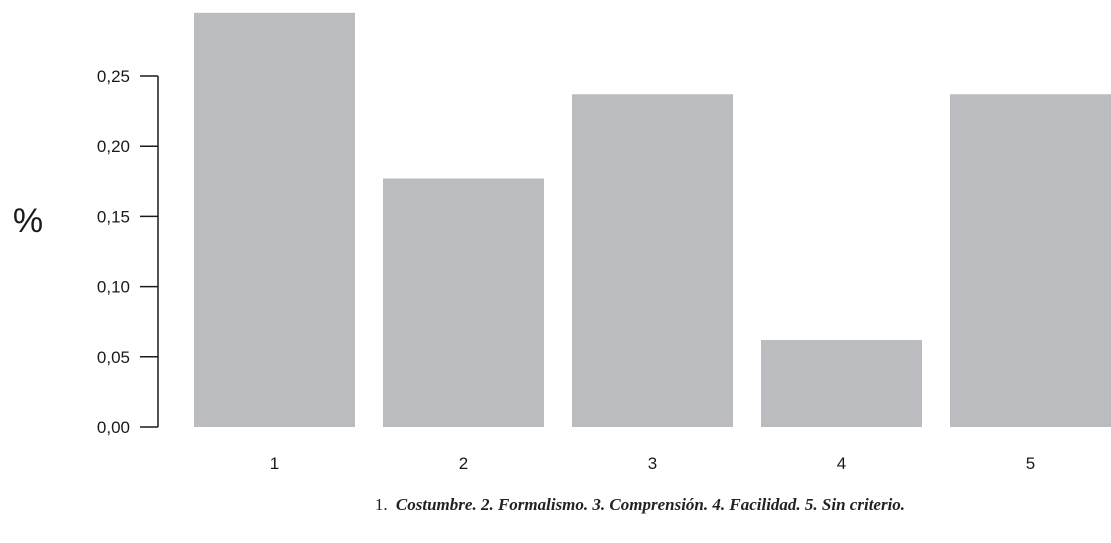  Describe the element at coordinates (113, 427) in the screenshot. I see `y-tick-label: 0,00` at that location.